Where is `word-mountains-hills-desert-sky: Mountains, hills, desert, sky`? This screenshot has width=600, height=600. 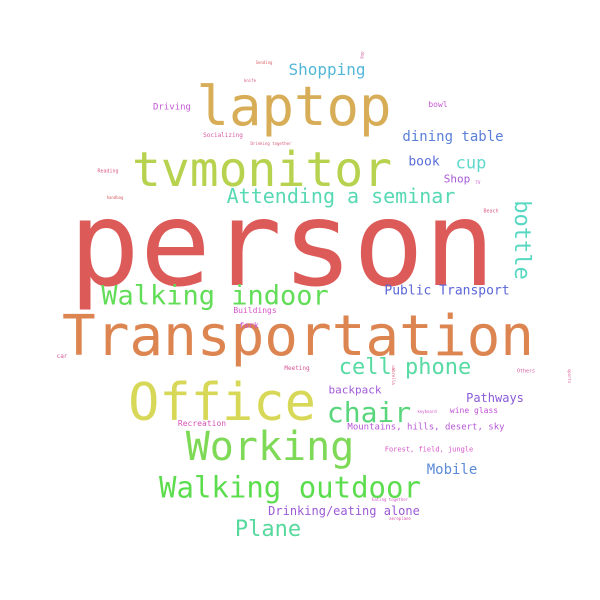
word-mountains-hills-desert-sky: Mountains, hills, desert, sky is located at coordinates (426, 427).